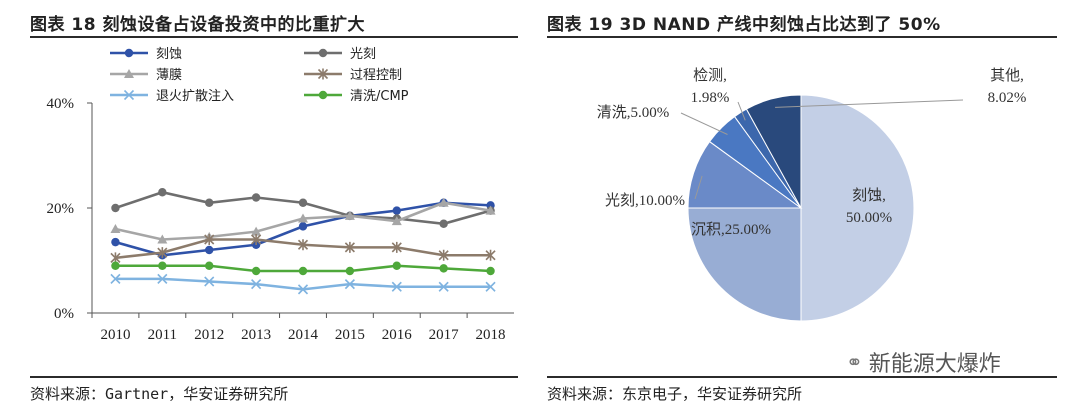  Describe the element at coordinates (209, 335) in the screenshot. I see `x-tick-label: 2012` at that location.